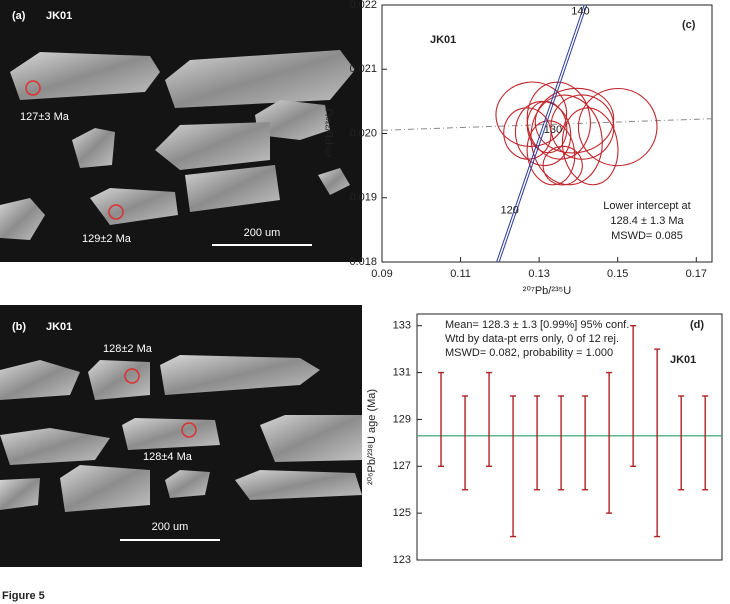 The height and width of the screenshot is (604, 730). Describe the element at coordinates (23, 596) in the screenshot. I see `figure-label: Figure 5` at that location.